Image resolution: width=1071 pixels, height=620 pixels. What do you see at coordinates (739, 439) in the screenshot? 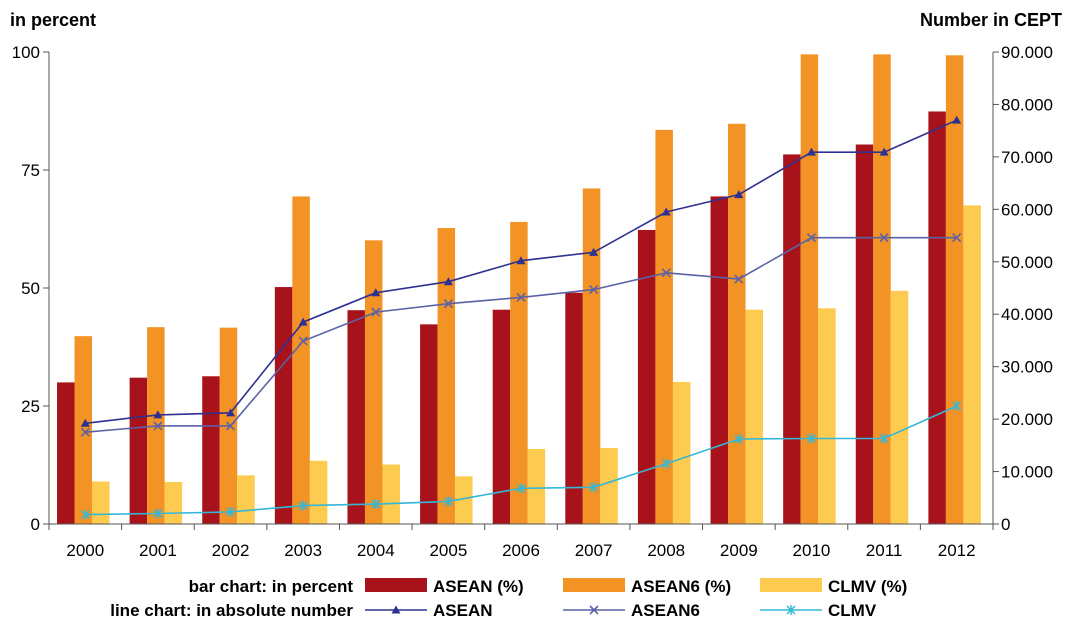
I see `point-CLMV-2009` at bounding box center [739, 439].